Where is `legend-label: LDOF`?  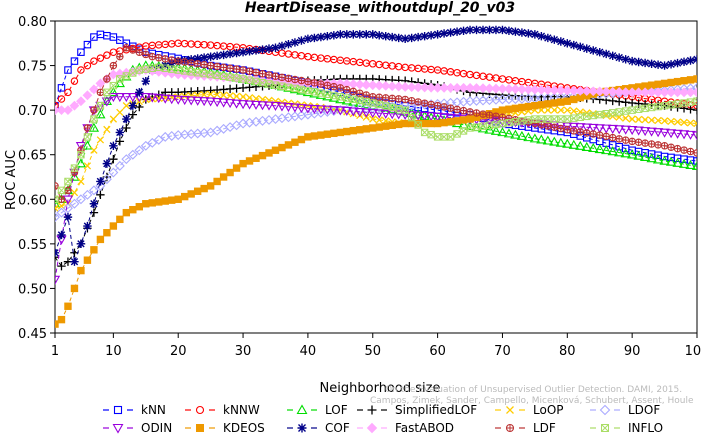
legend-label: LDOF is located at coordinates (644, 410).